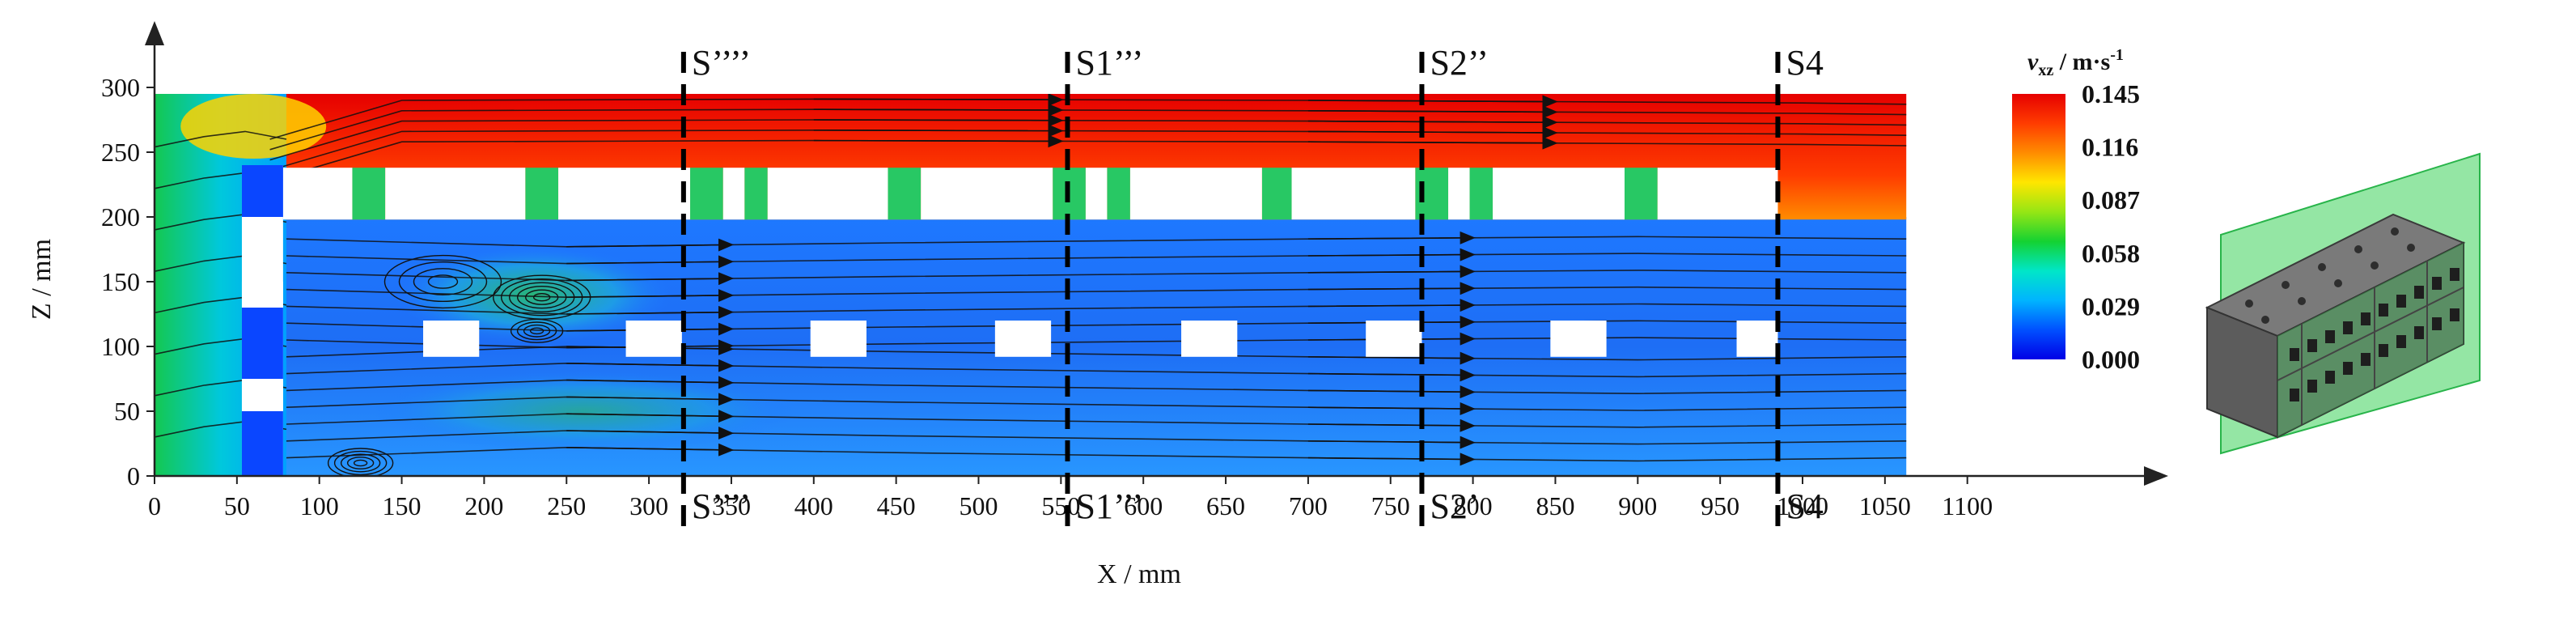 The height and width of the screenshot is (633, 2576). What do you see at coordinates (120, 152) in the screenshot?
I see `y-tick-label: 250` at bounding box center [120, 152].